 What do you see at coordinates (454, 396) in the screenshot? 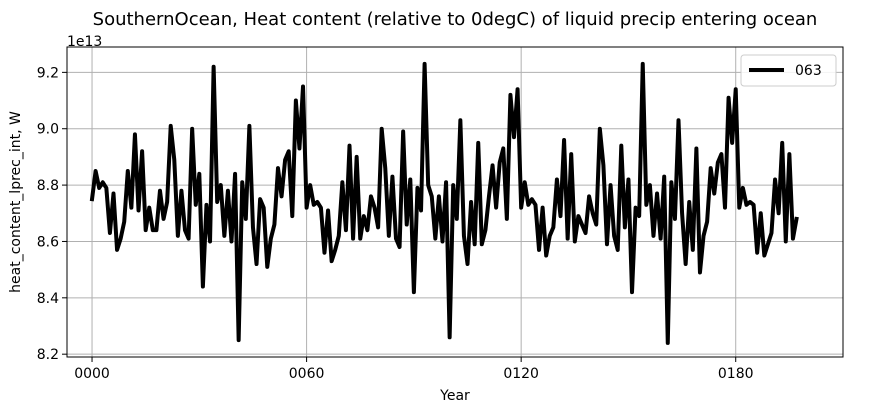
I see `x-axis-label: Year` at bounding box center [454, 396].